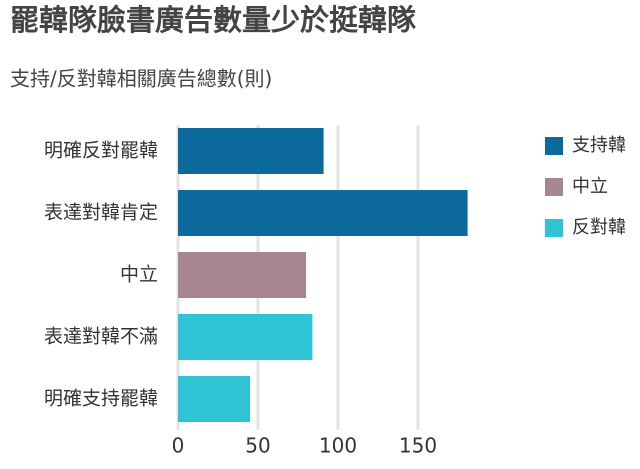  What do you see at coordinates (338, 446) in the screenshot?
I see `x-tick-label: 100` at bounding box center [338, 446].